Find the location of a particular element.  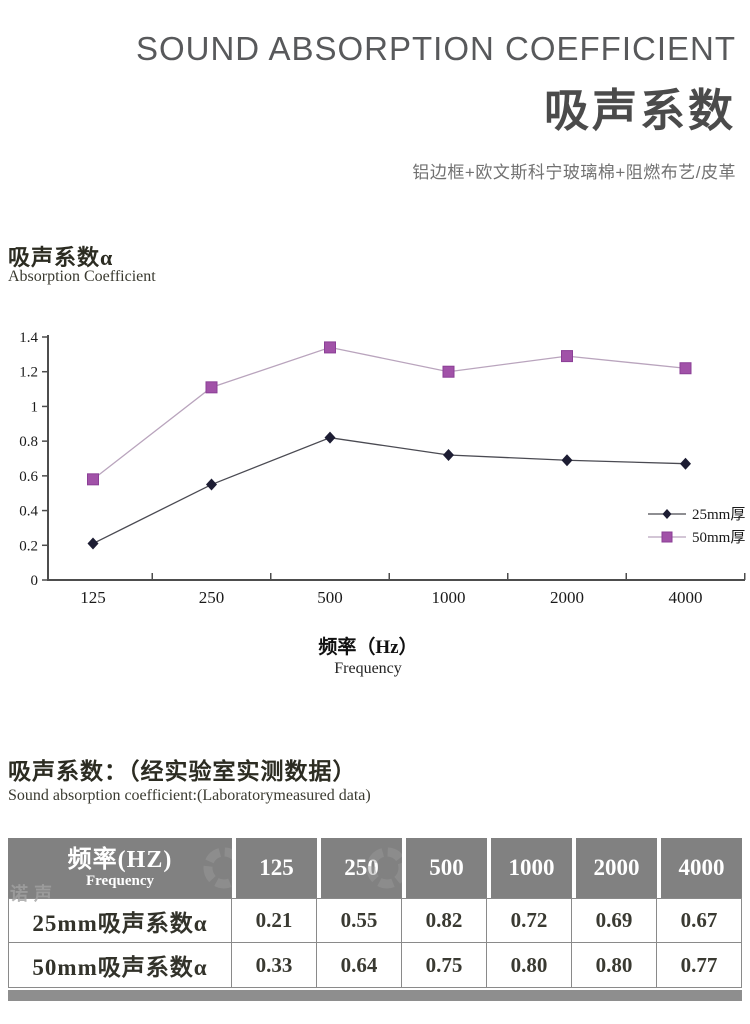

frequency-header-cell: 频率(HZ) Frequency 诺声 is located at coordinates (128, 871).